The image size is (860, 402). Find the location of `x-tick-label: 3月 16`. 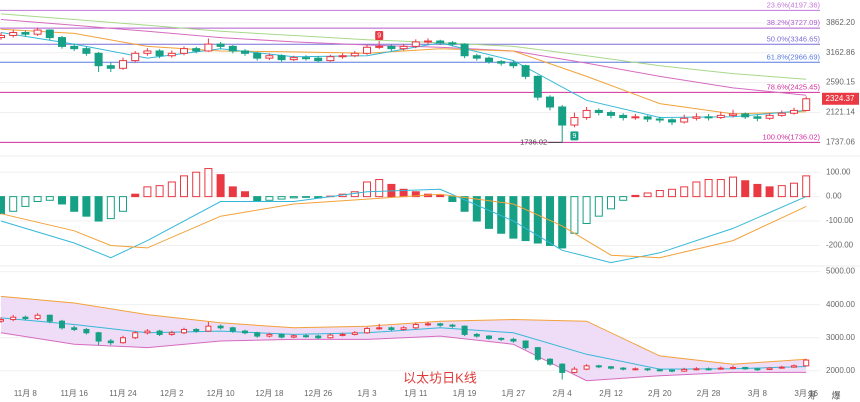

x-tick-label: 3月 16 is located at coordinates (806, 393).